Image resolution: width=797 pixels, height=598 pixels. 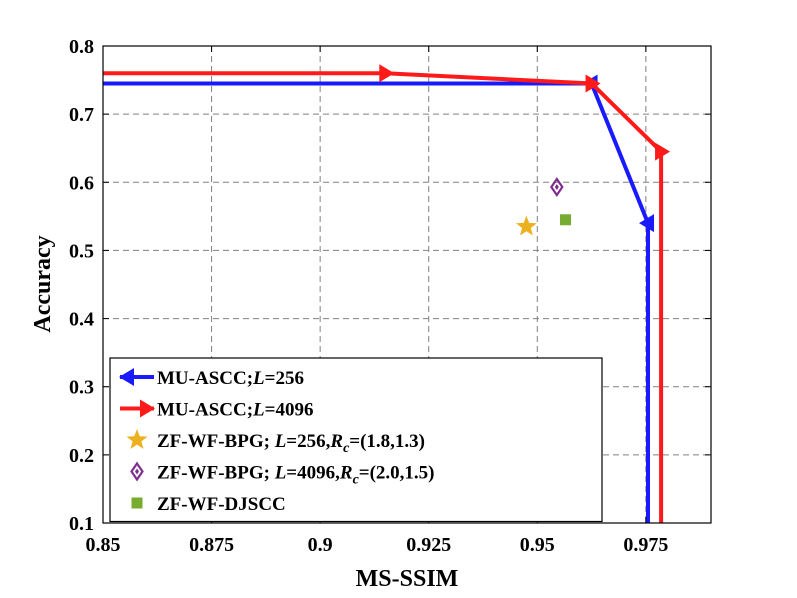 I want to click on x-tick-label: 0.9, so click(x=320, y=545).